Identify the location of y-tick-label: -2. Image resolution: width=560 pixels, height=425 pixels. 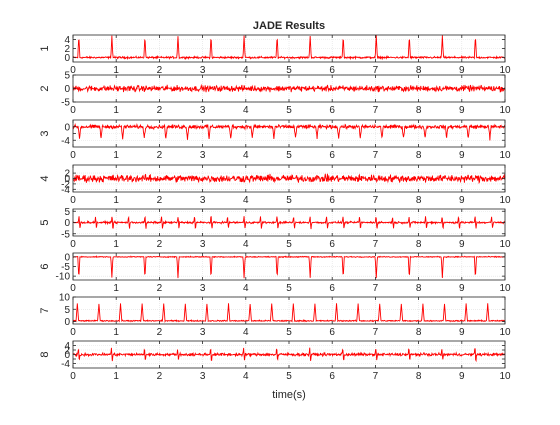
(65, 184).